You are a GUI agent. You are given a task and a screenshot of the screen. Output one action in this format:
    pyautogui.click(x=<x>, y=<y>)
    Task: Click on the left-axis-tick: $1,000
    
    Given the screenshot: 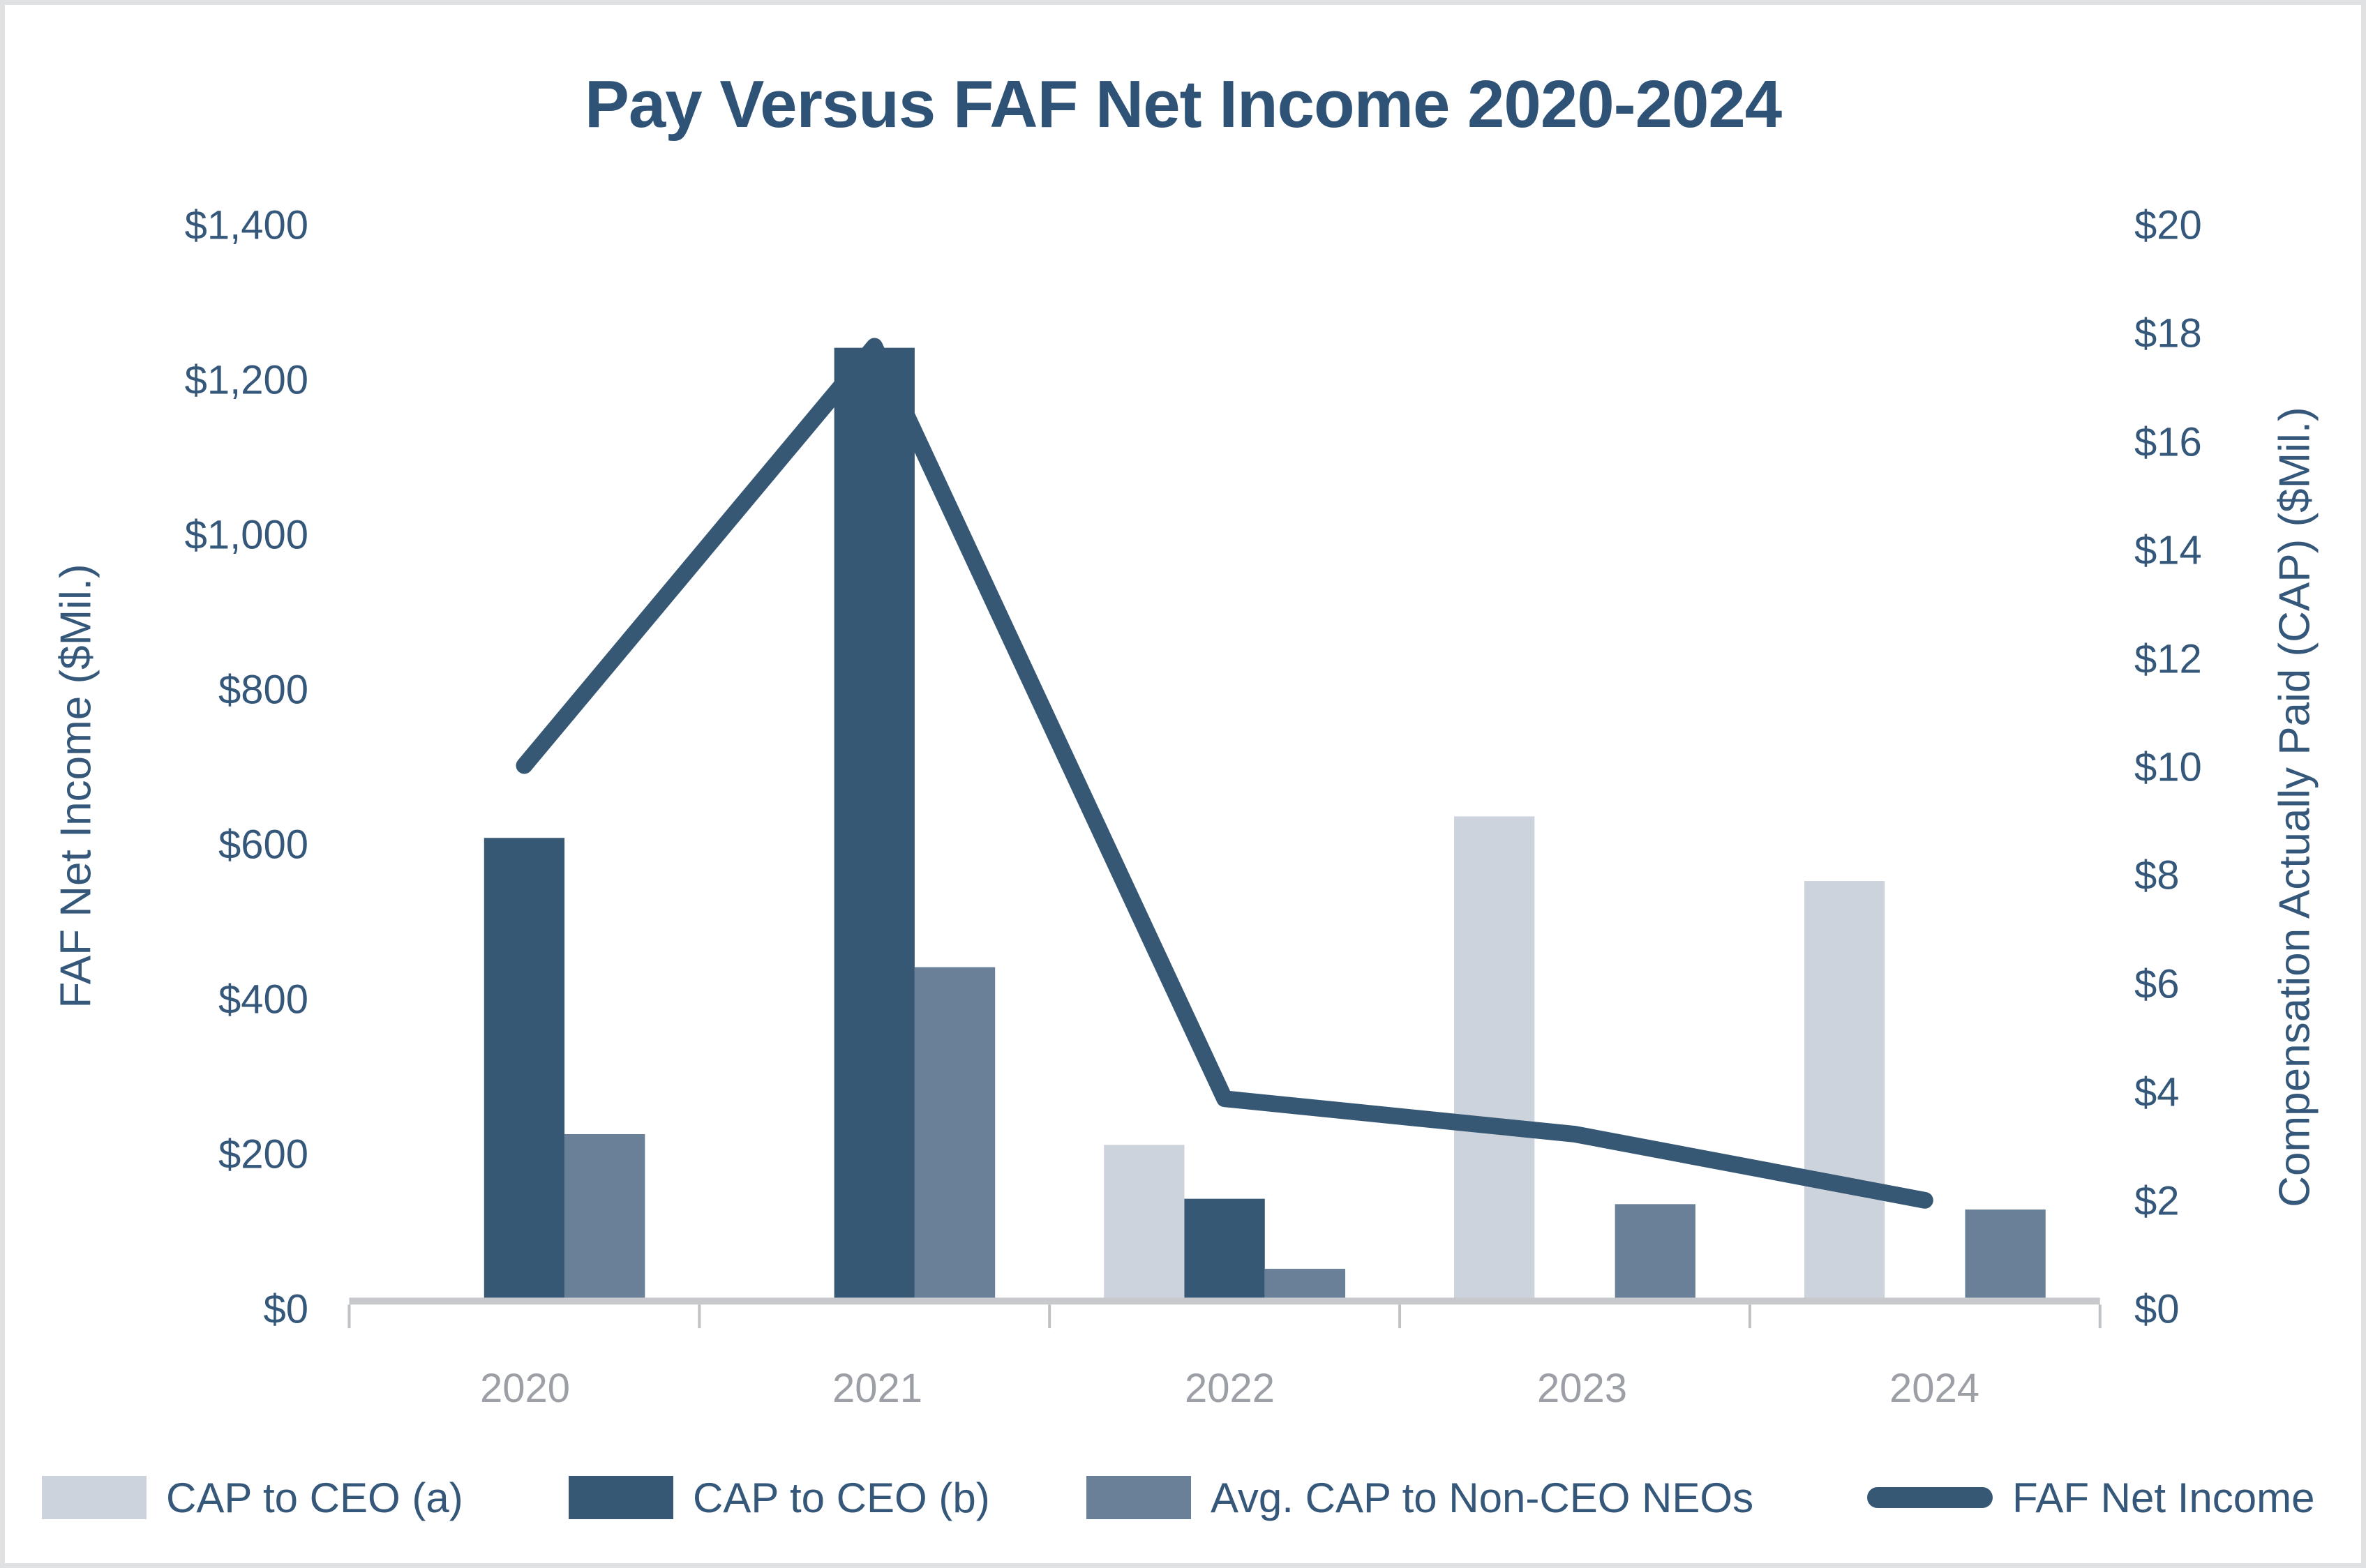 What is the action you would take?
    pyautogui.click(x=246, y=535)
    